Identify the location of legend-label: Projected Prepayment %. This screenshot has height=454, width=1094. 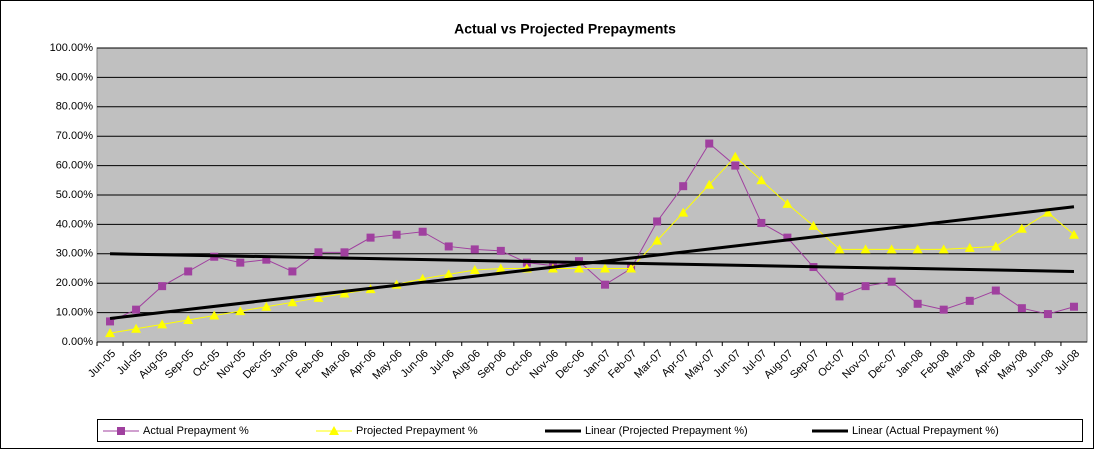
(417, 431).